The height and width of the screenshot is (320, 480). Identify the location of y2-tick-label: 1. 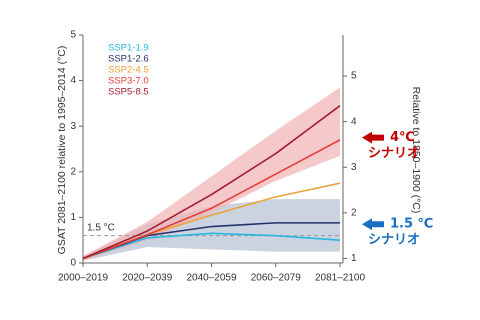
(354, 258).